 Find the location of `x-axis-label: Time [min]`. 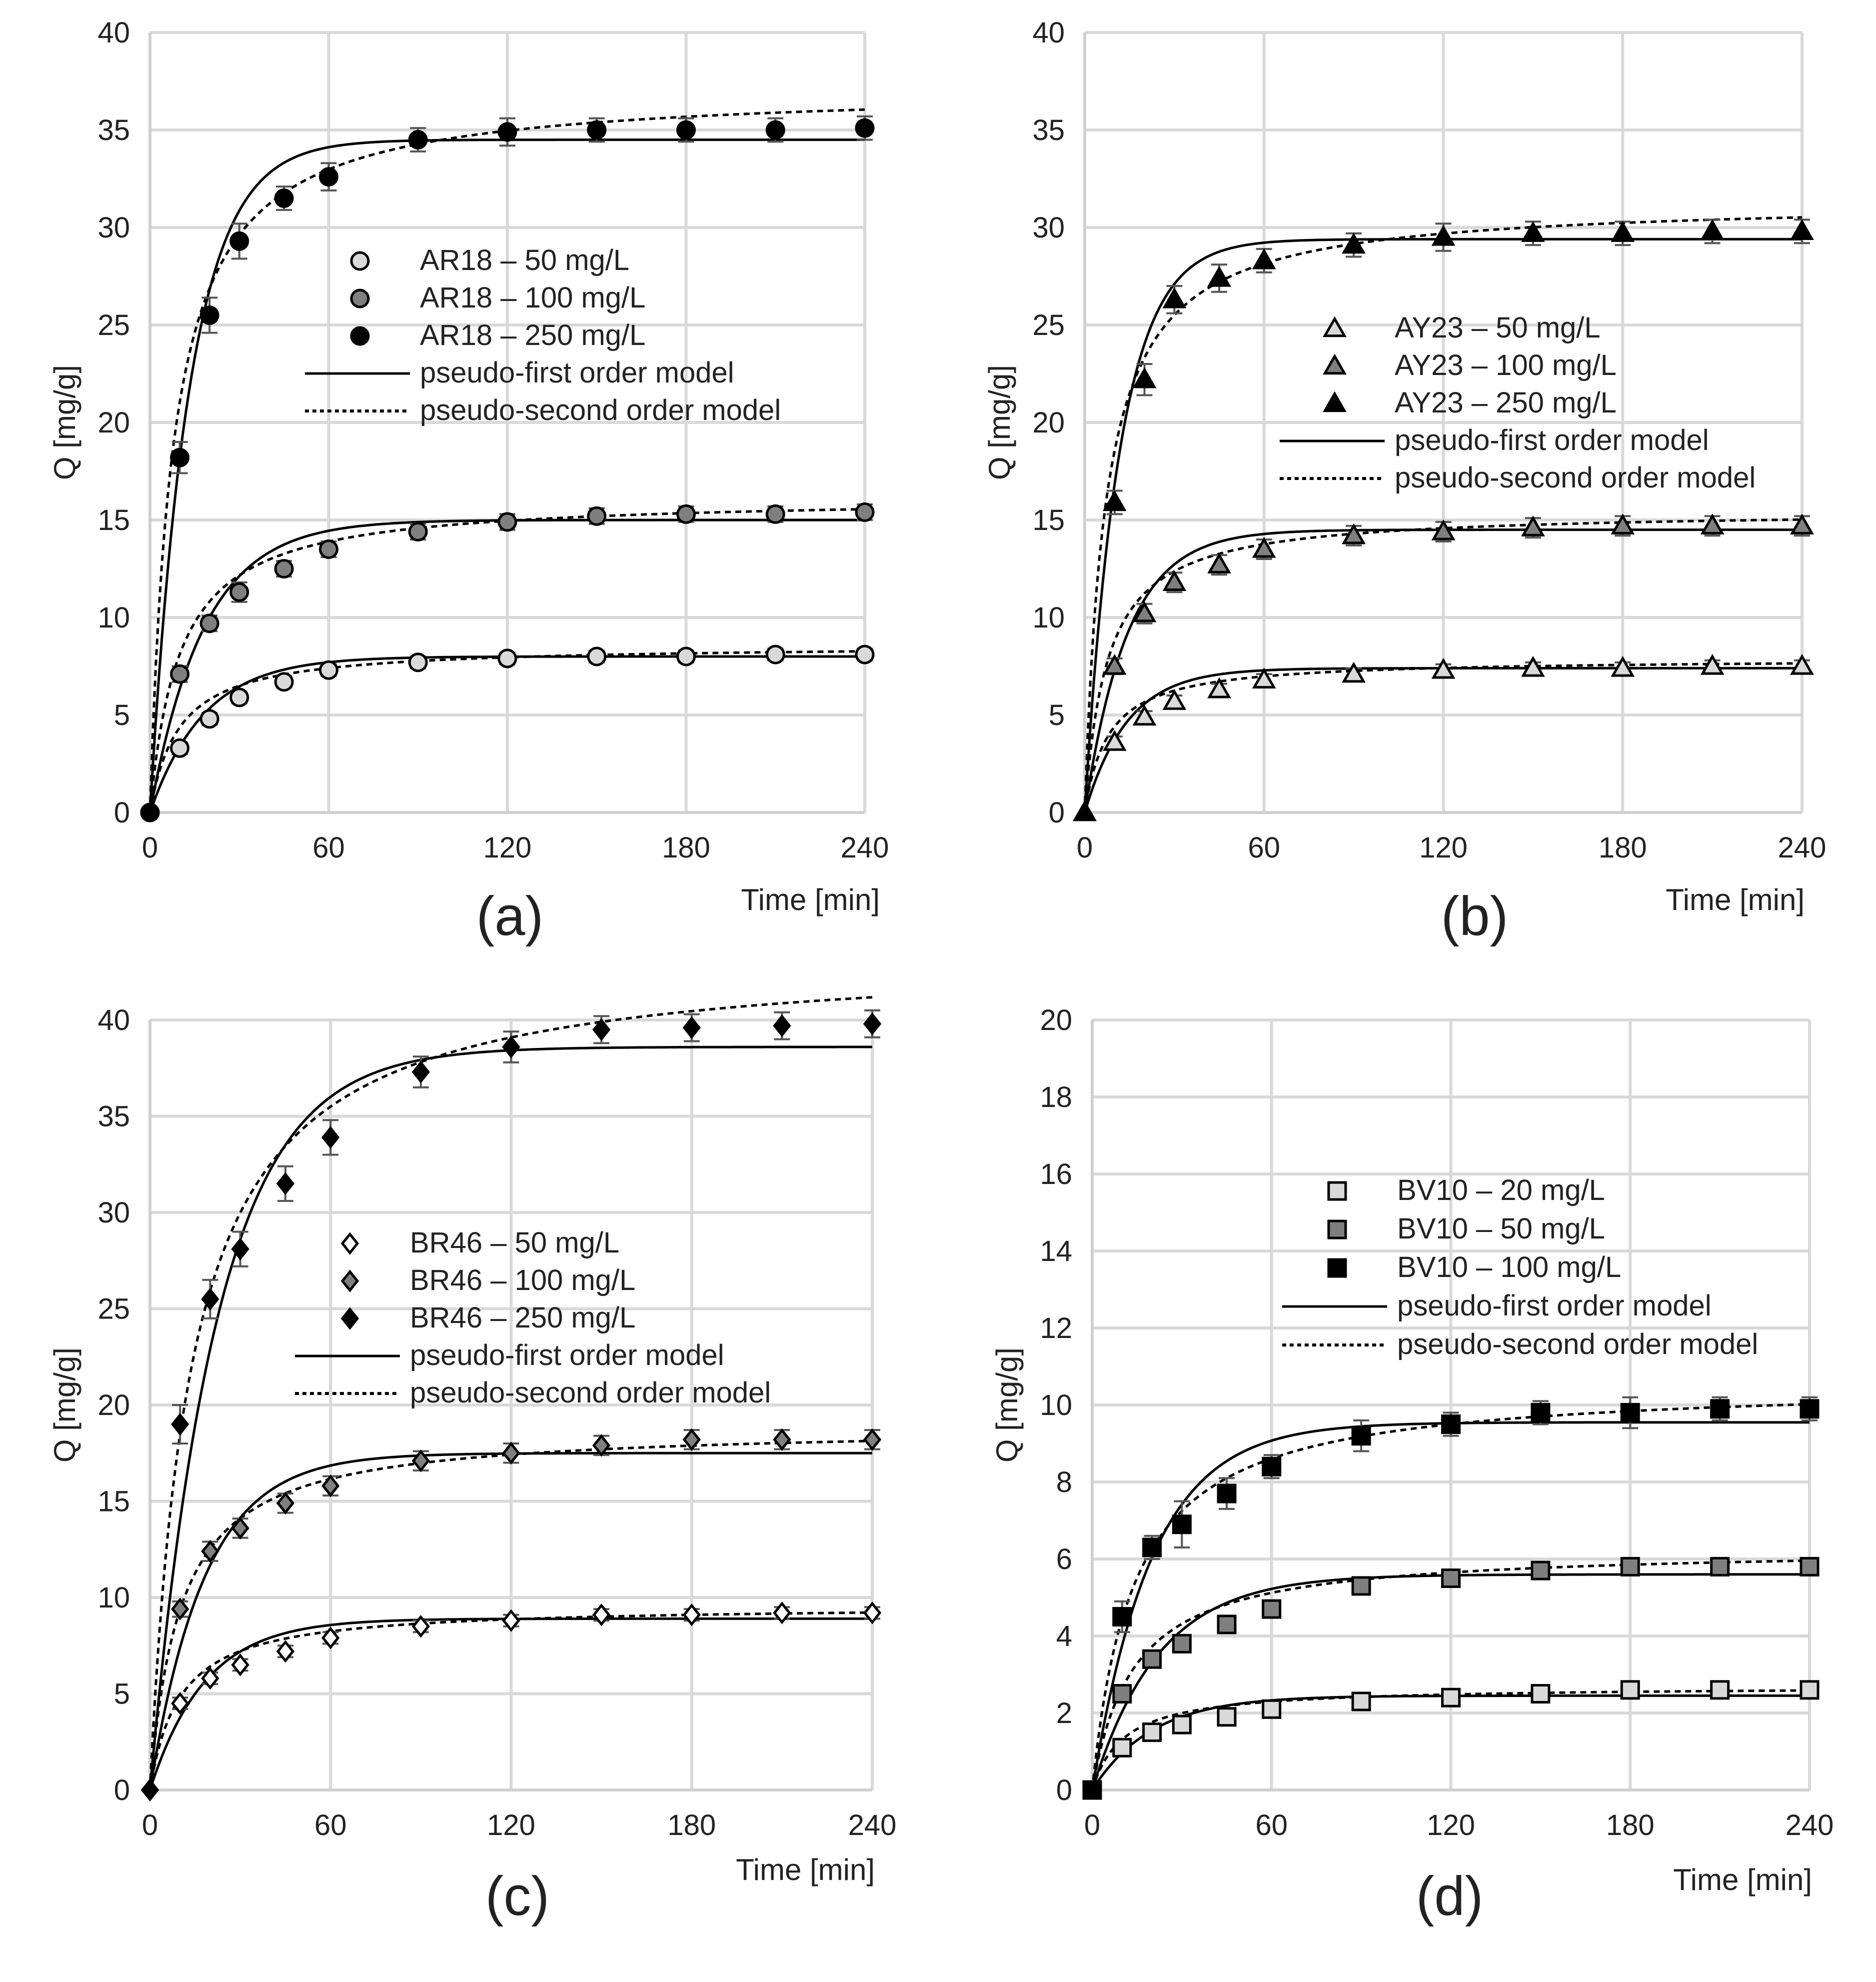

x-axis-label: Time [min] is located at coordinates (1735, 899).